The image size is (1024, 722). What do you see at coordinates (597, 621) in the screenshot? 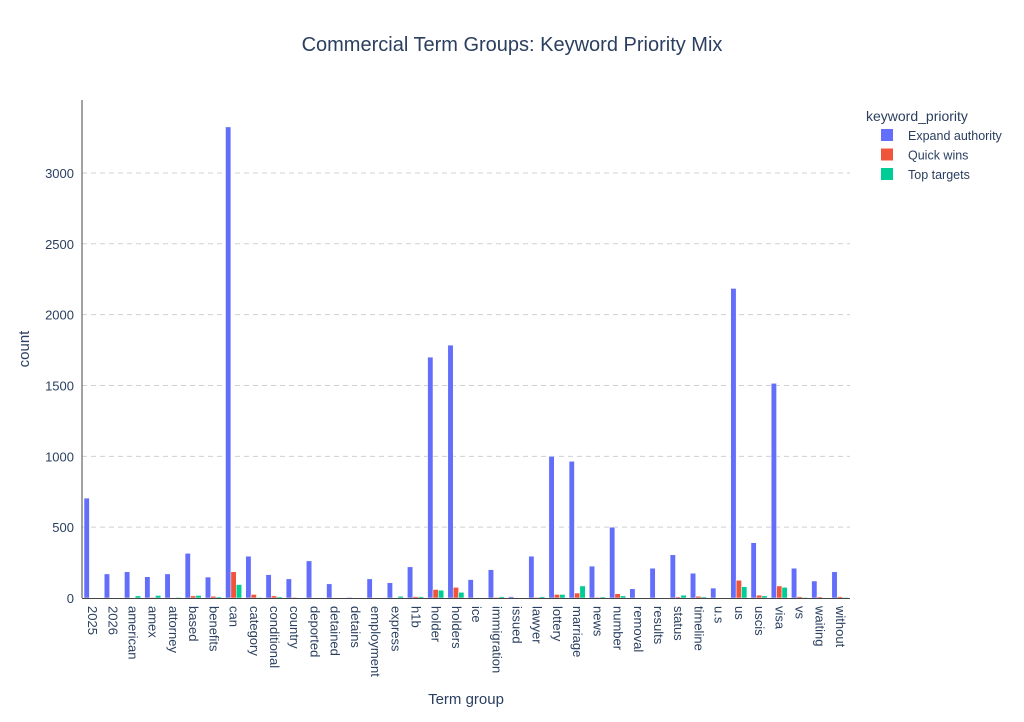
I see `x-tick-label: news` at bounding box center [597, 621].